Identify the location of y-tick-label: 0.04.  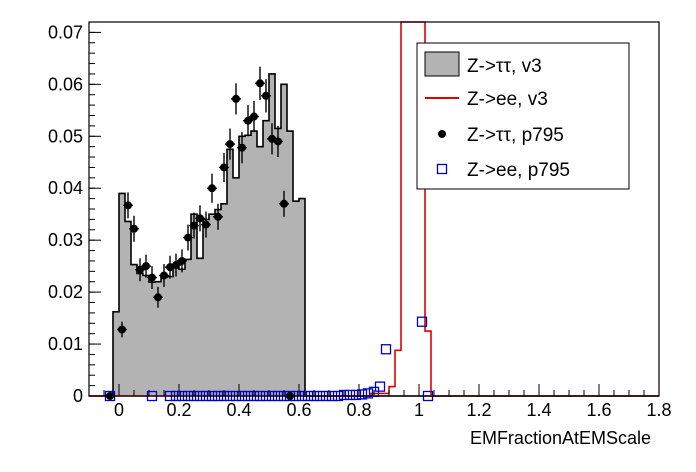
(65, 188).